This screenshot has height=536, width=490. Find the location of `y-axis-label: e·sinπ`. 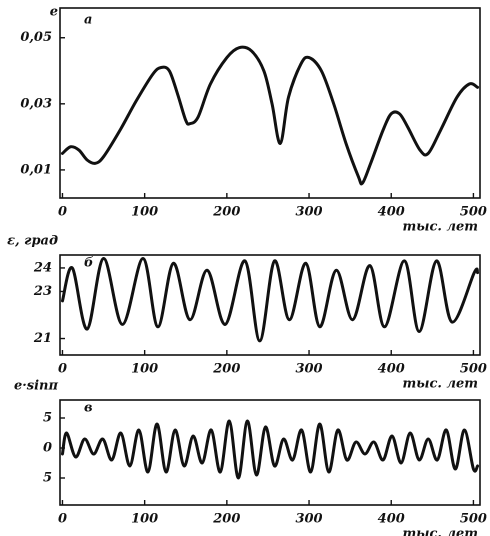

y-axis-label: e·sinπ is located at coordinates (36, 386).